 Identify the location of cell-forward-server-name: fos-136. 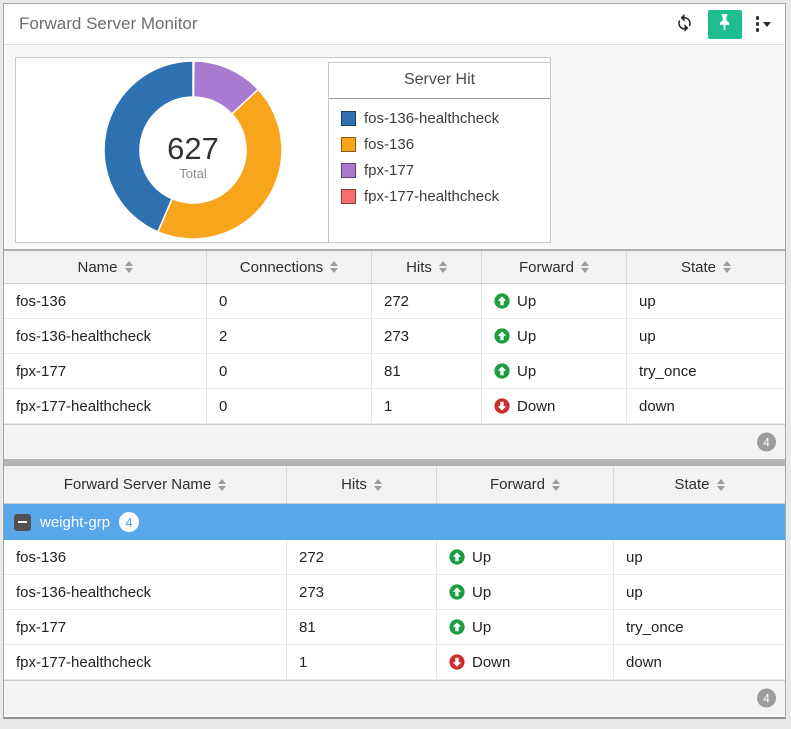
(145, 557).